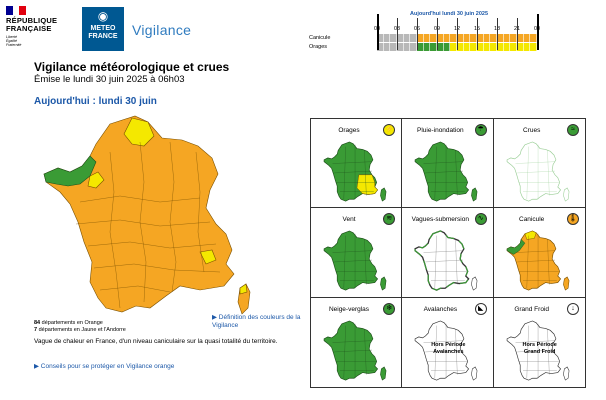 The image size is (606, 400). What do you see at coordinates (440, 220) in the screenshot?
I see `phenomenon-label: Vagues-submersion` at bounding box center [440, 220].